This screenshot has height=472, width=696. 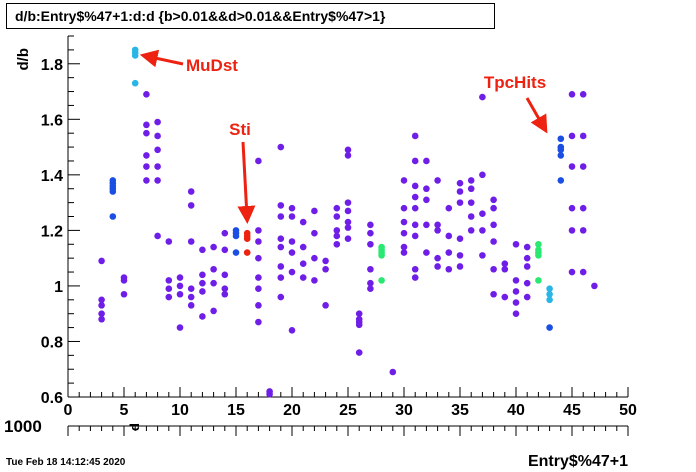 I want to click on y-axis-ticks: 0.6 0.8 1 1.2 1.4 1.6 1.8, so click(x=60, y=221).